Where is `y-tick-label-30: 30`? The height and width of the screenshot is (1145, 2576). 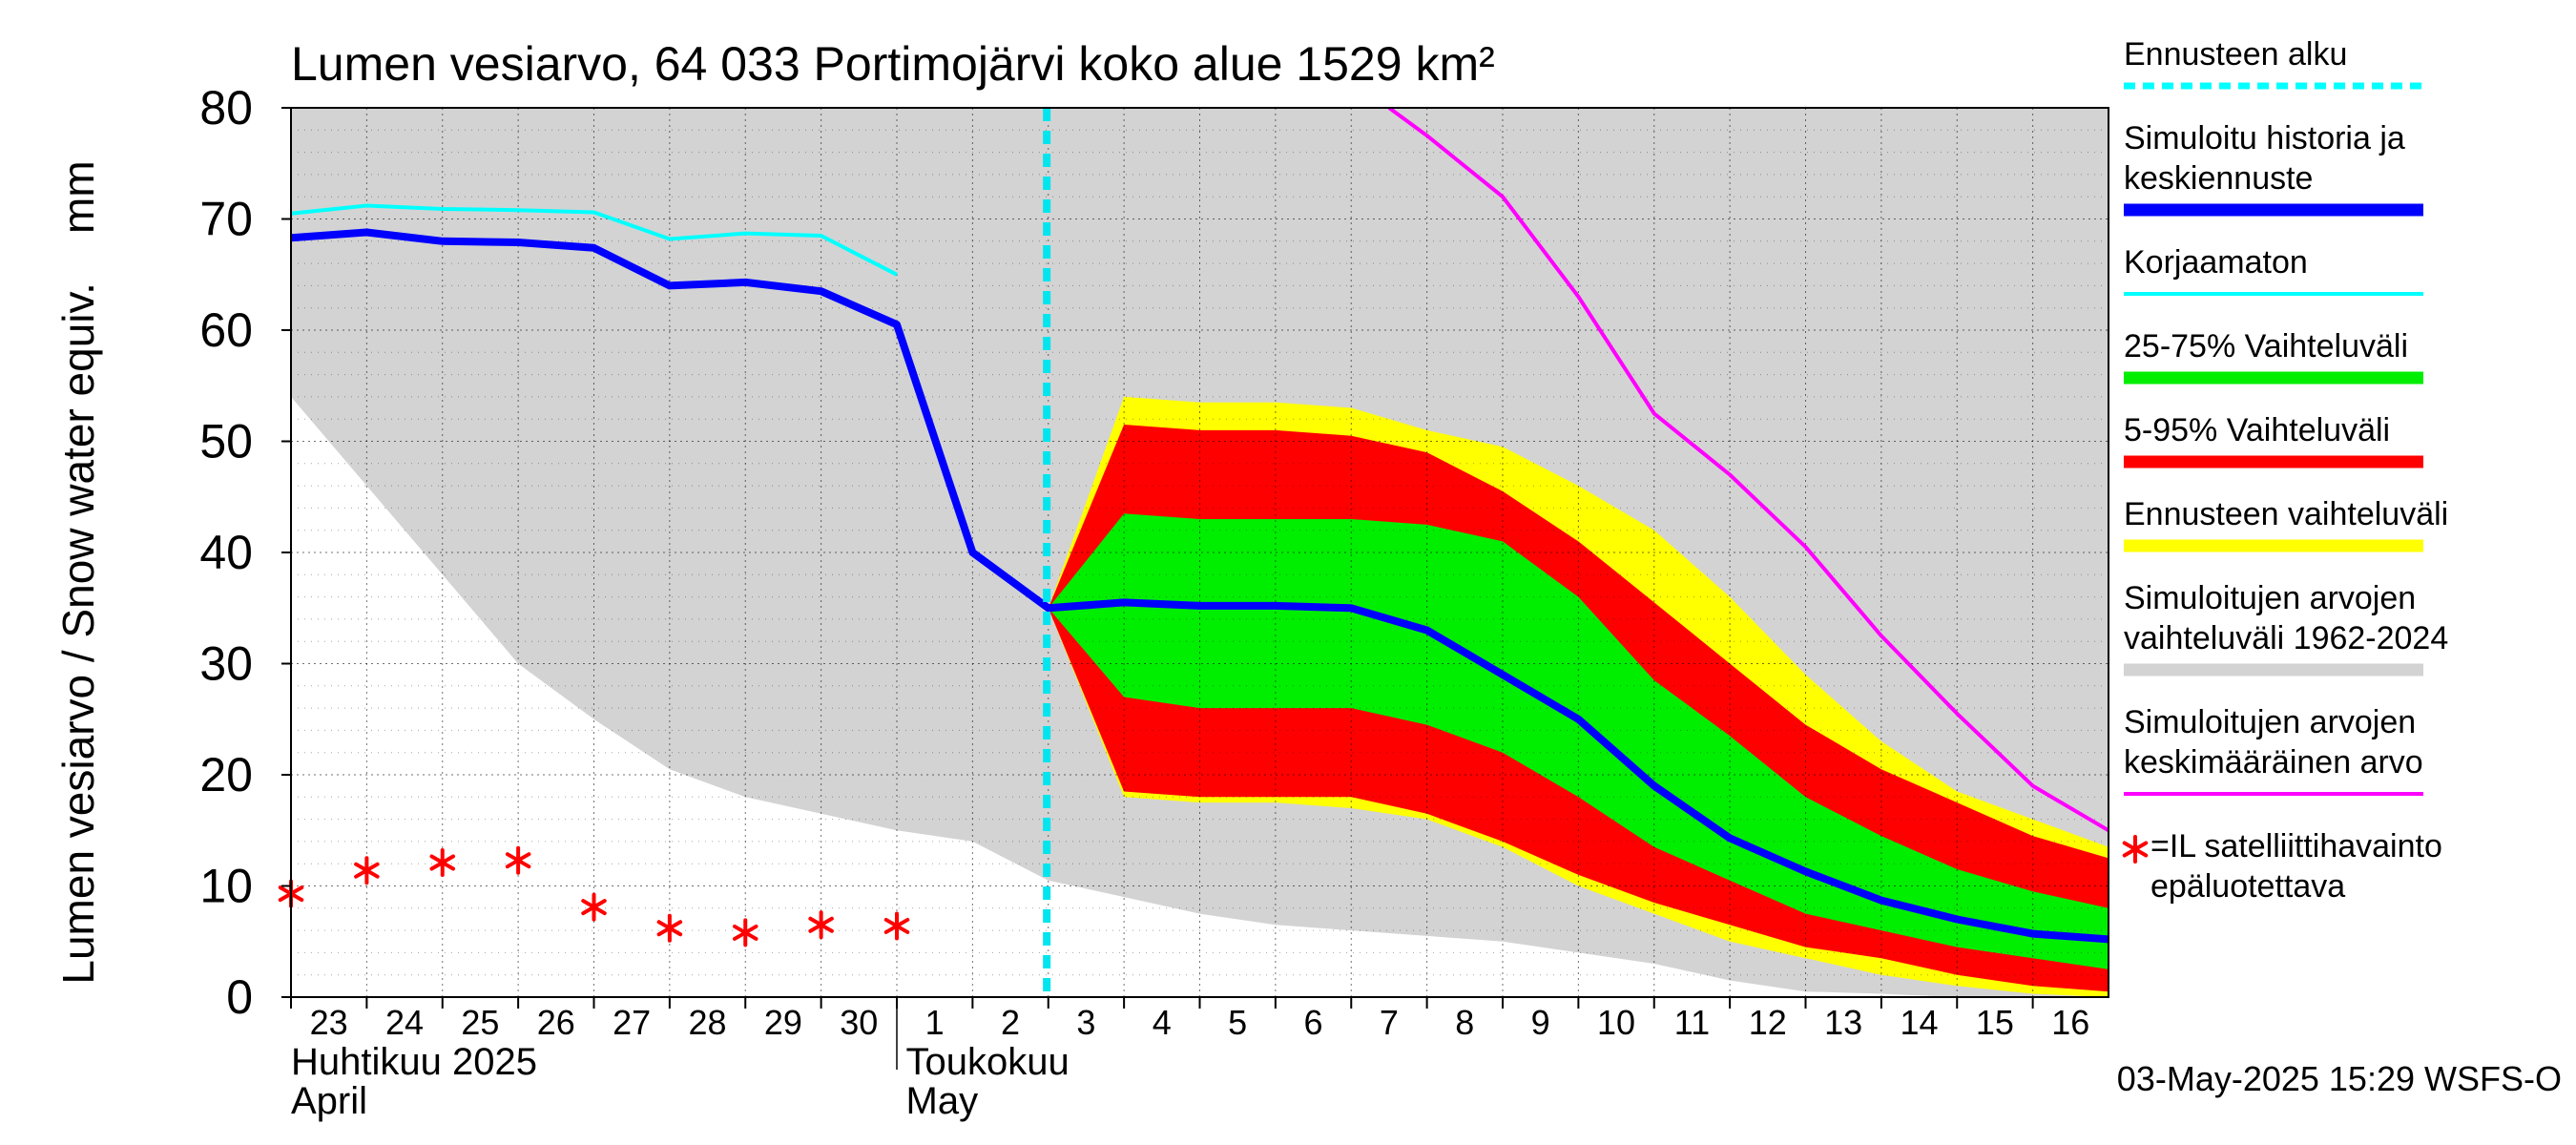 y-tick-label-30: 30 is located at coordinates (226, 664).